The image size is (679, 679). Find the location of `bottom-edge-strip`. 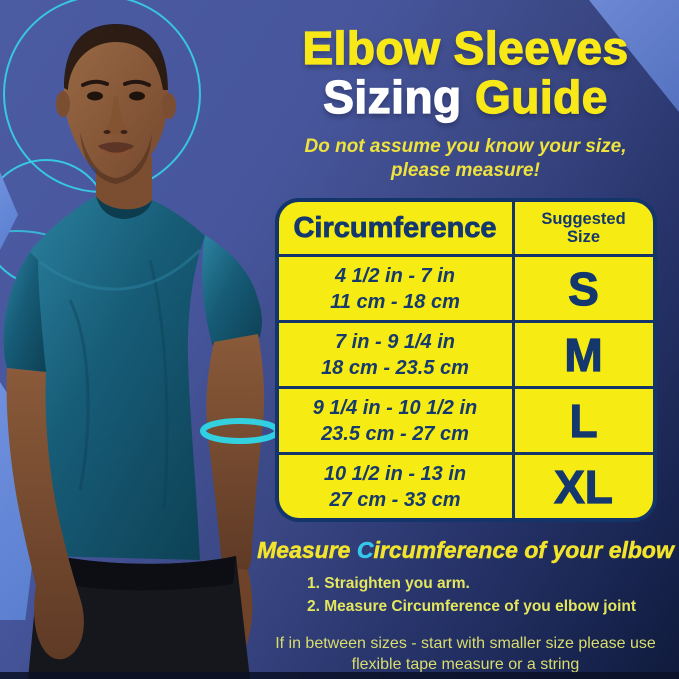

bottom-edge-strip is located at coordinates (339, 675).